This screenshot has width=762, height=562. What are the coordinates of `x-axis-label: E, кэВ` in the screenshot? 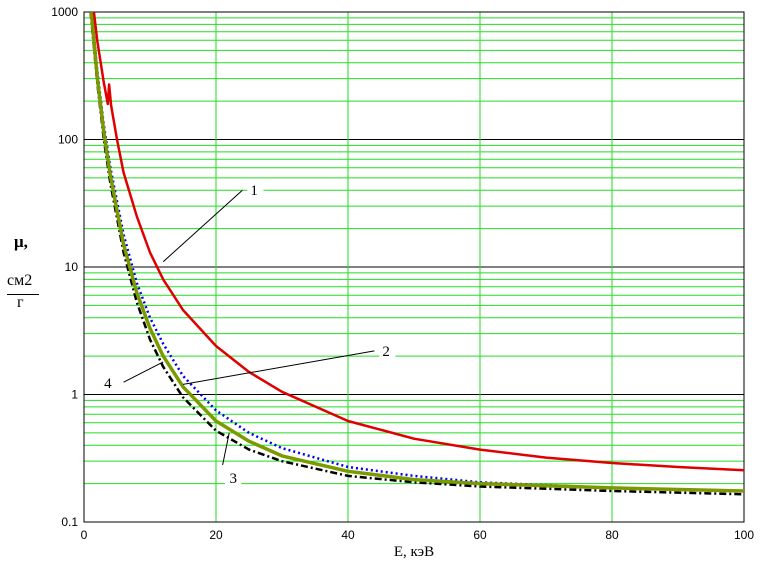 It's located at (414, 552).